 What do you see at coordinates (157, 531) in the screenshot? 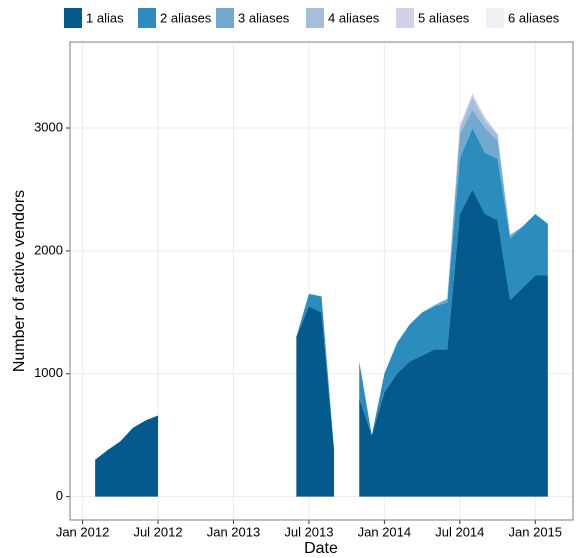
I see `x-tick-label: Jul 2012` at bounding box center [157, 531].